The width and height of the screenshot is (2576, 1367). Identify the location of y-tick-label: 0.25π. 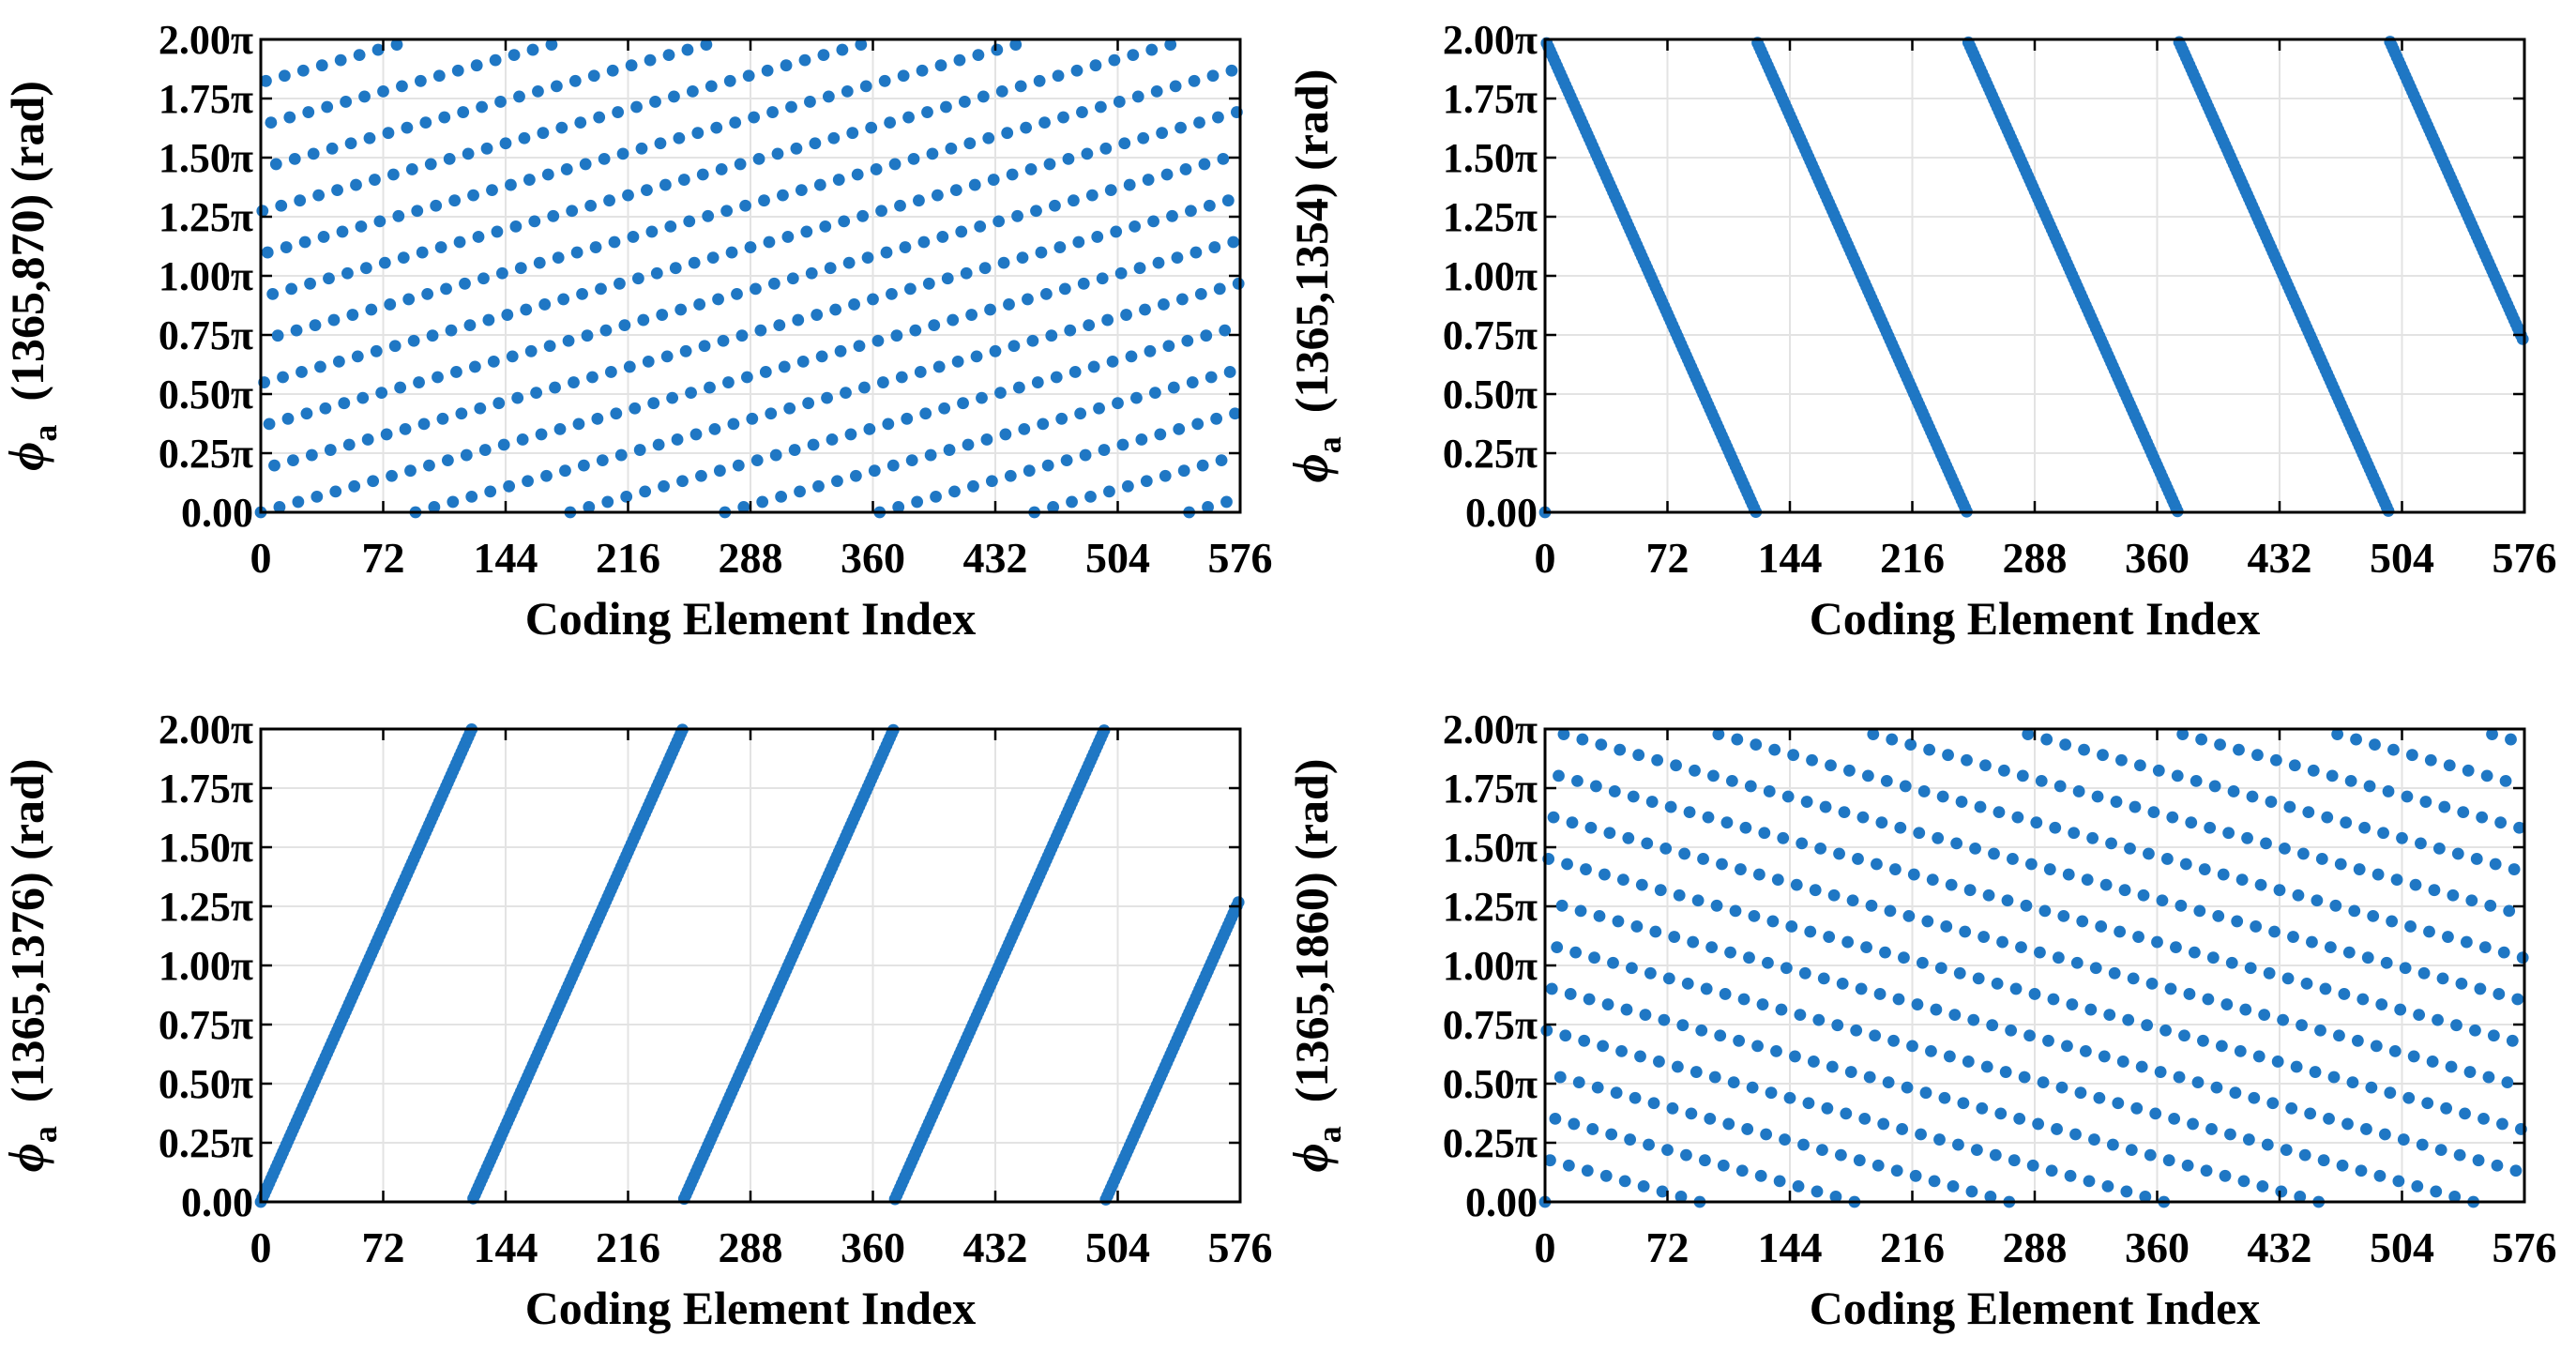
(206, 454).